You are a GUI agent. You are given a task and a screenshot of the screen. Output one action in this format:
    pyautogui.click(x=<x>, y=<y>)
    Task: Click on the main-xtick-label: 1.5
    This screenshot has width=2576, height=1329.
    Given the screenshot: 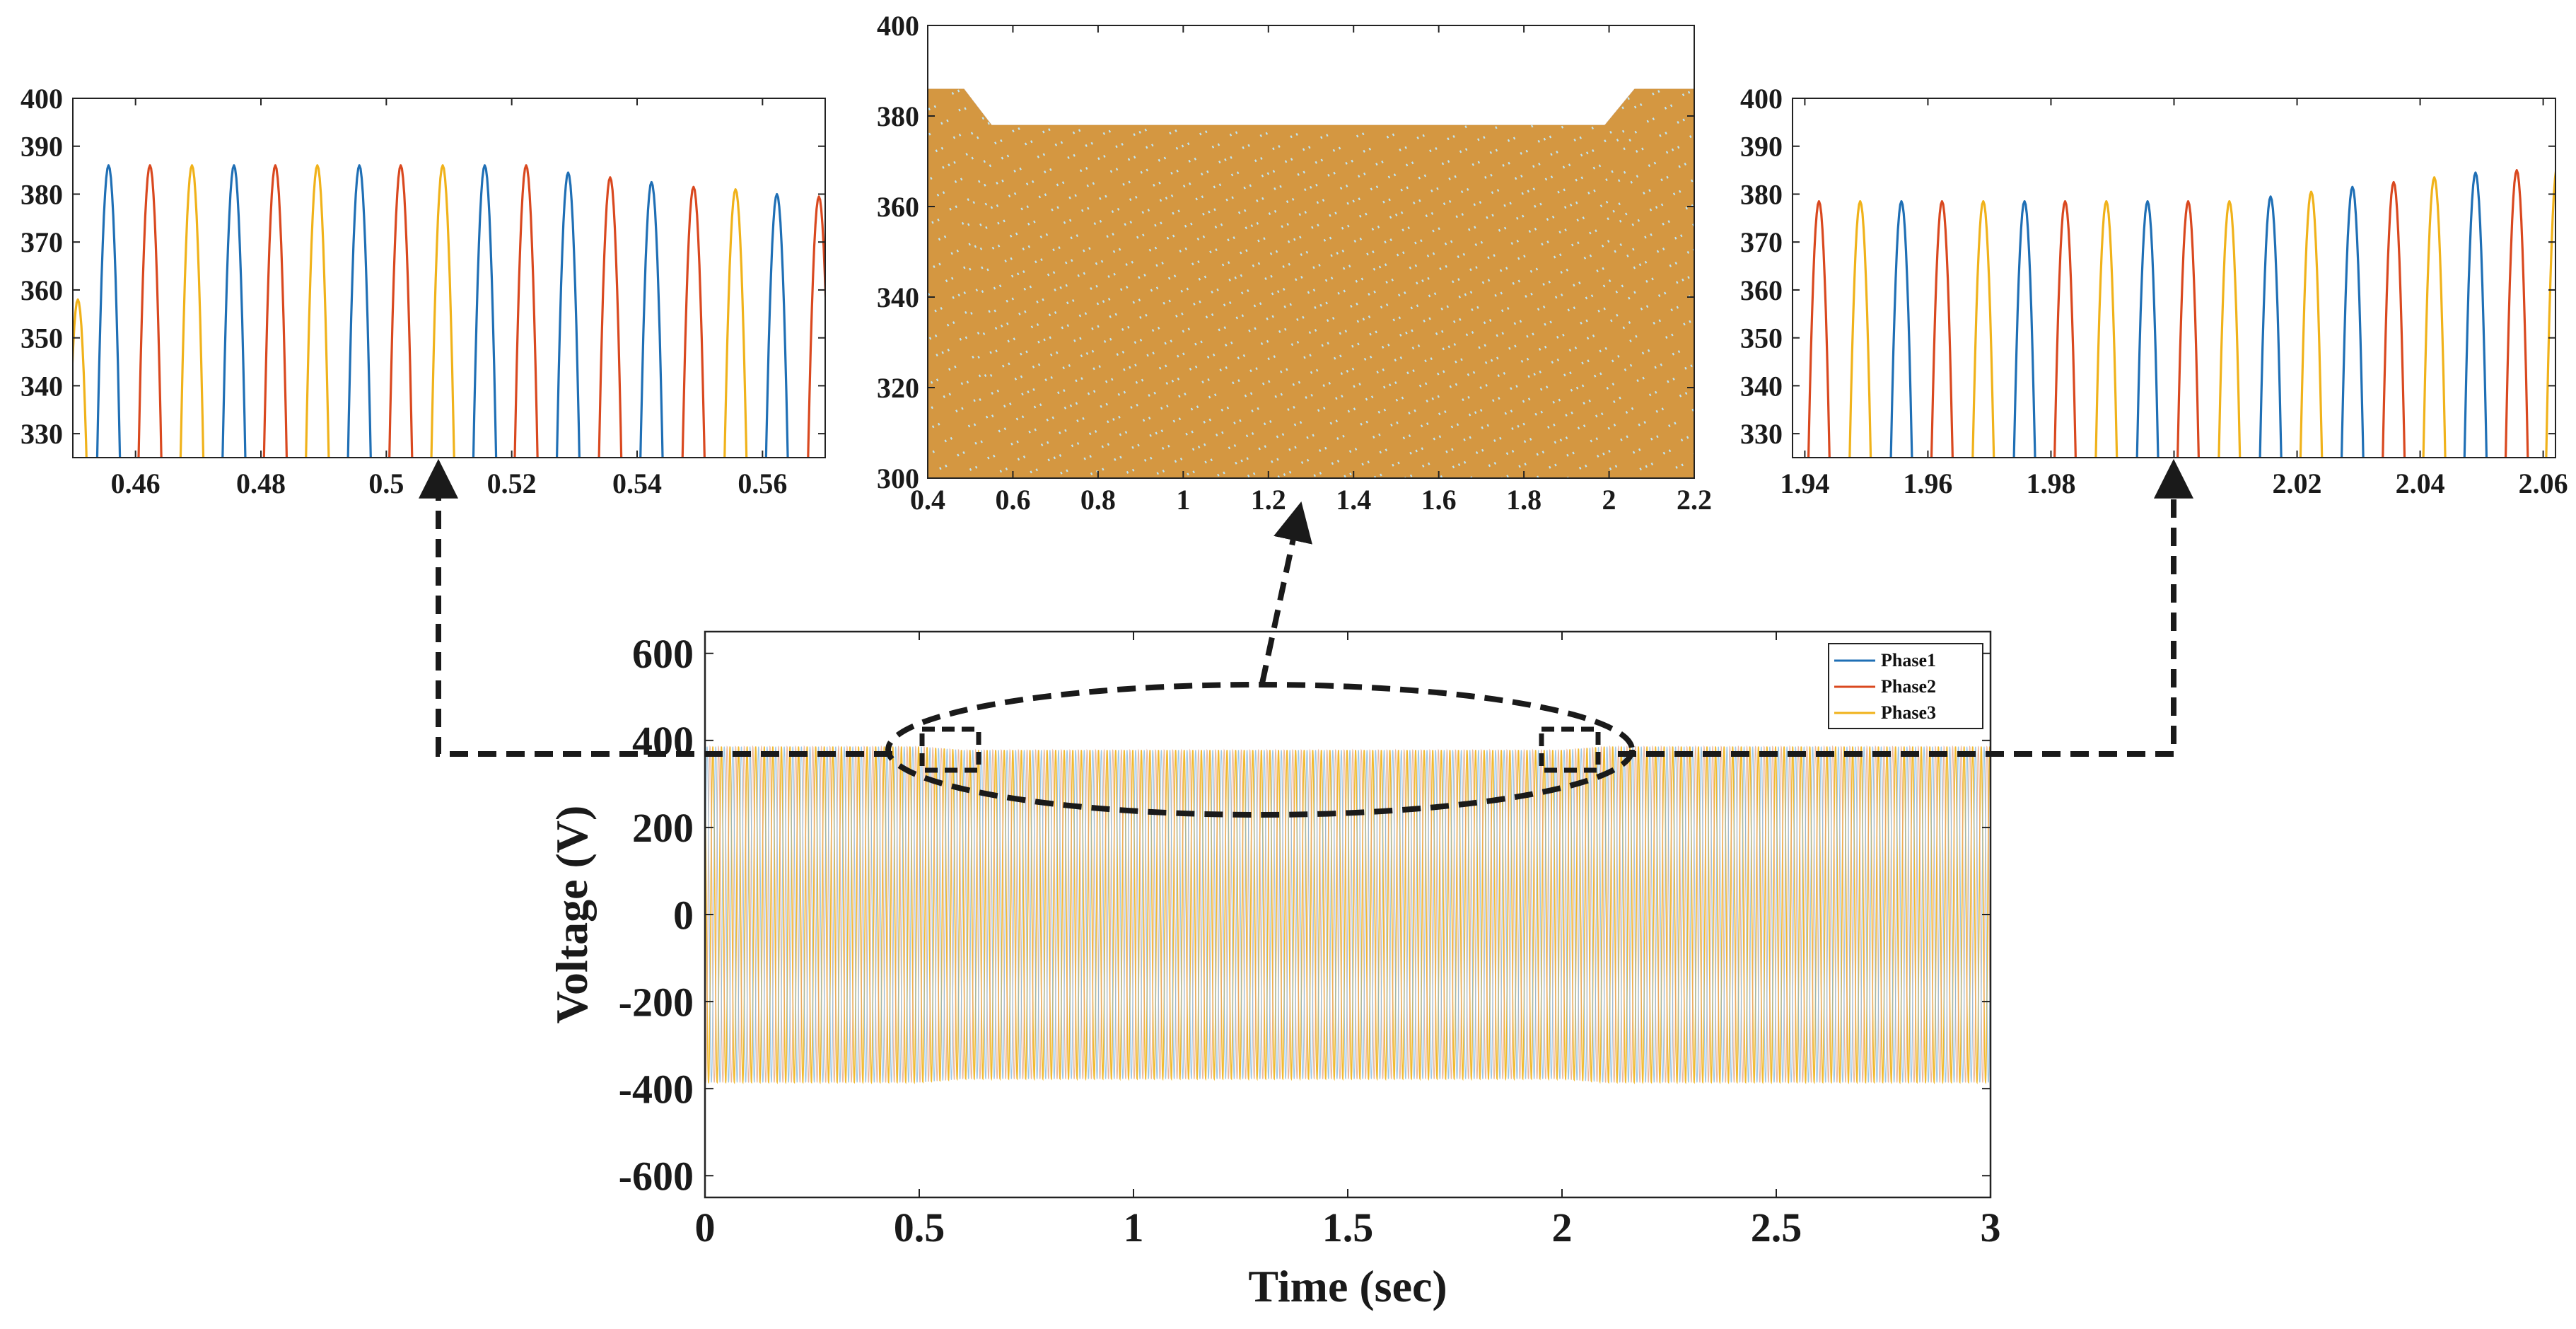 What is the action you would take?
    pyautogui.click(x=1348, y=1227)
    